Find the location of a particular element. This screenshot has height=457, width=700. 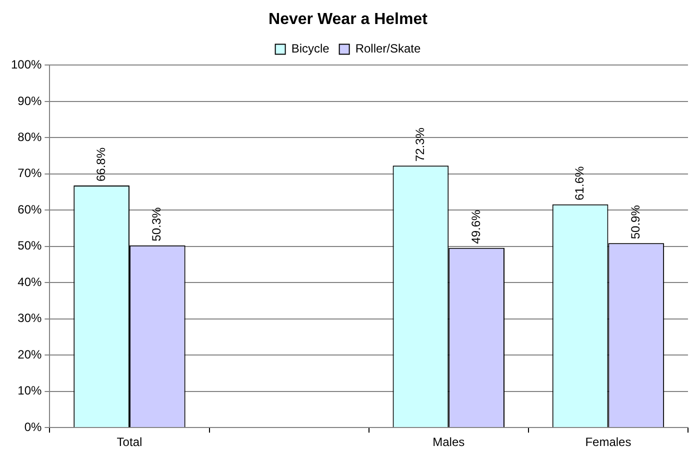

x-tick-label: Total is located at coordinates (129, 442).